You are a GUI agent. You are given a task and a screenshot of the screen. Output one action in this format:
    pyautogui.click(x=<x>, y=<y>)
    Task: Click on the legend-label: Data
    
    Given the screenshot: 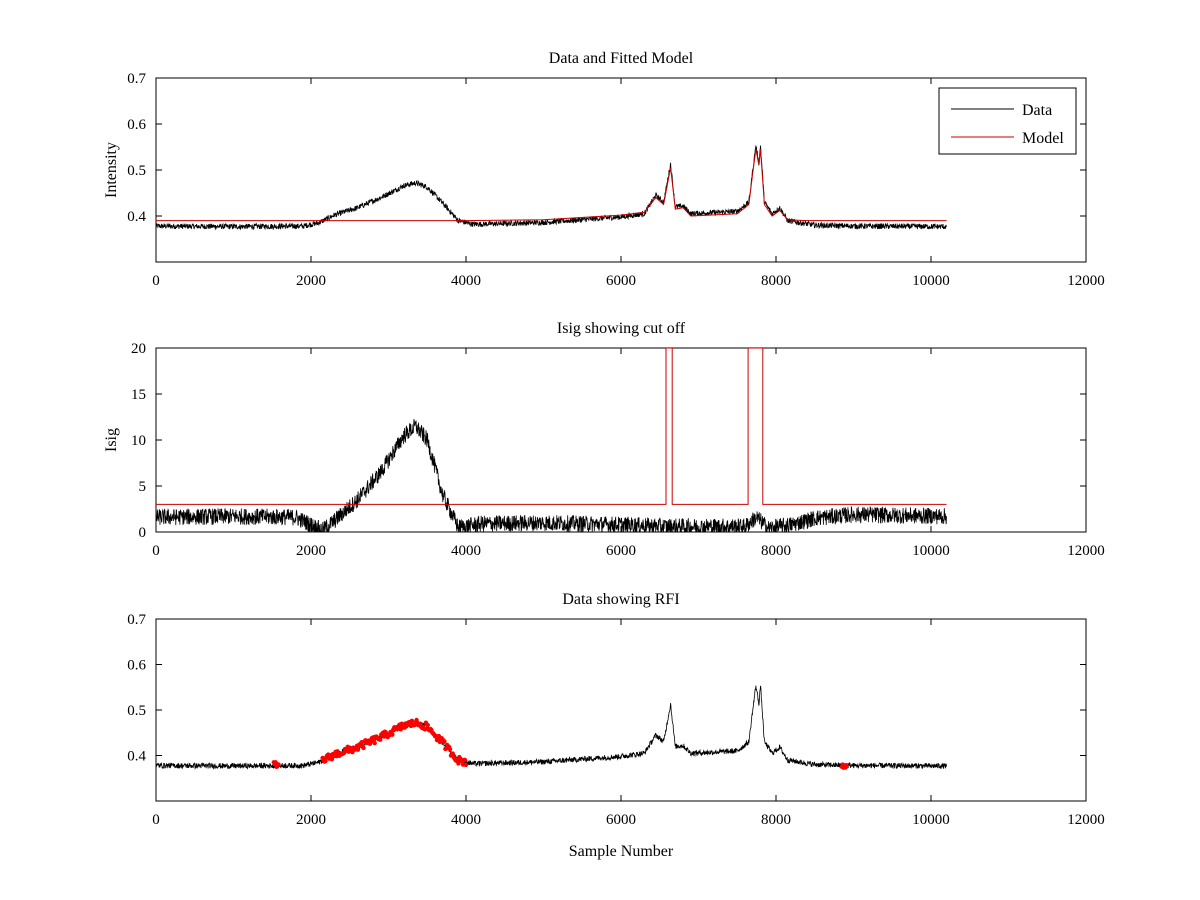 What is the action you would take?
    pyautogui.click(x=1037, y=110)
    